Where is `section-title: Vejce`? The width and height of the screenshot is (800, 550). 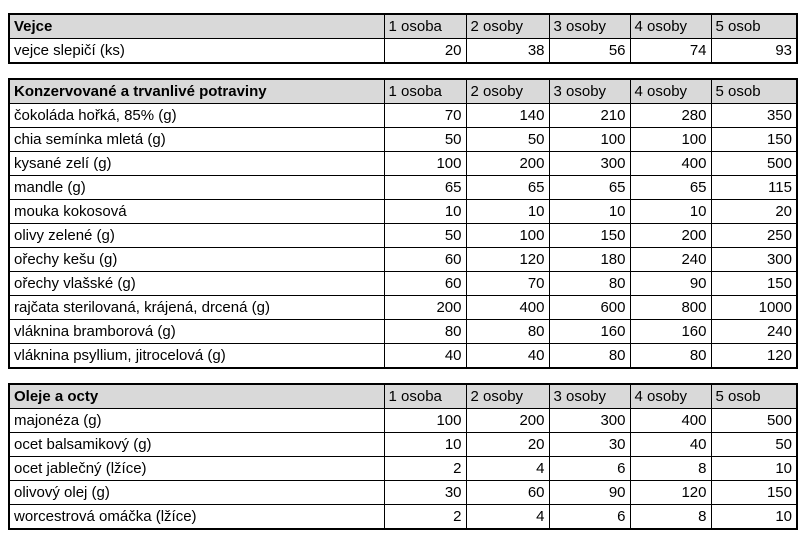 section-title: Vejce is located at coordinates (196, 26).